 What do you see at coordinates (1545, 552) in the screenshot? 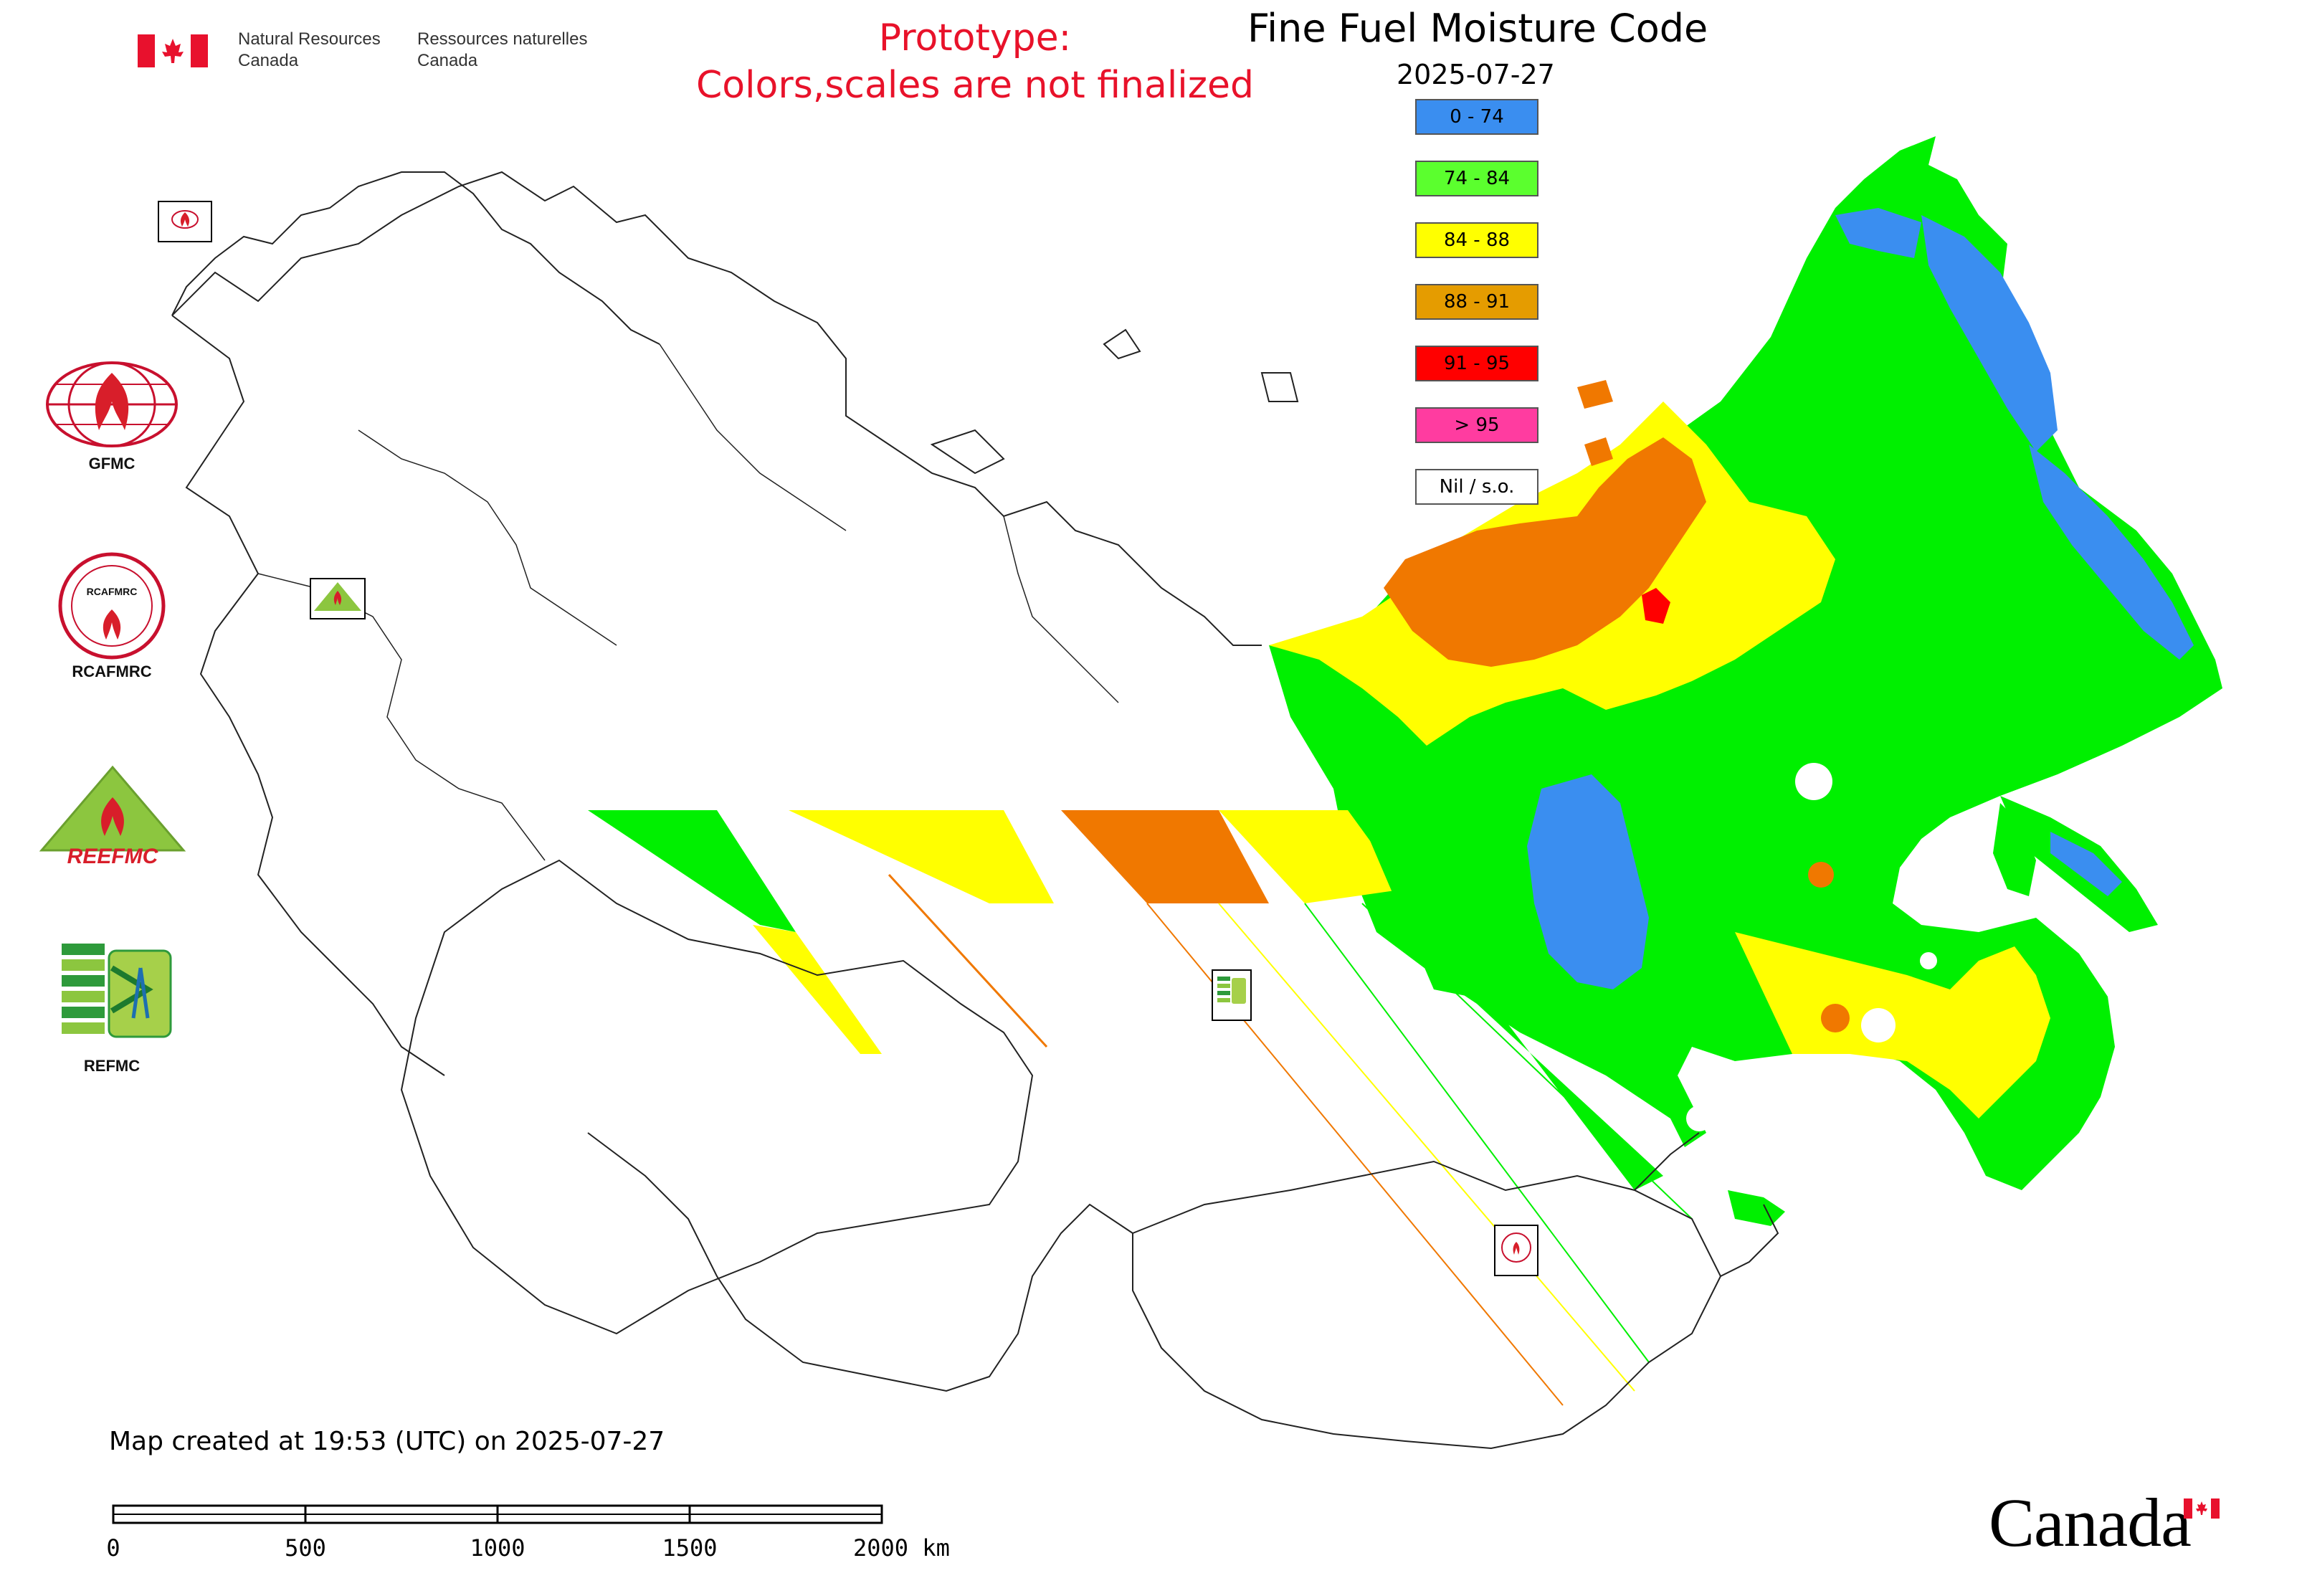
I see `zone-orange-north` at bounding box center [1545, 552].